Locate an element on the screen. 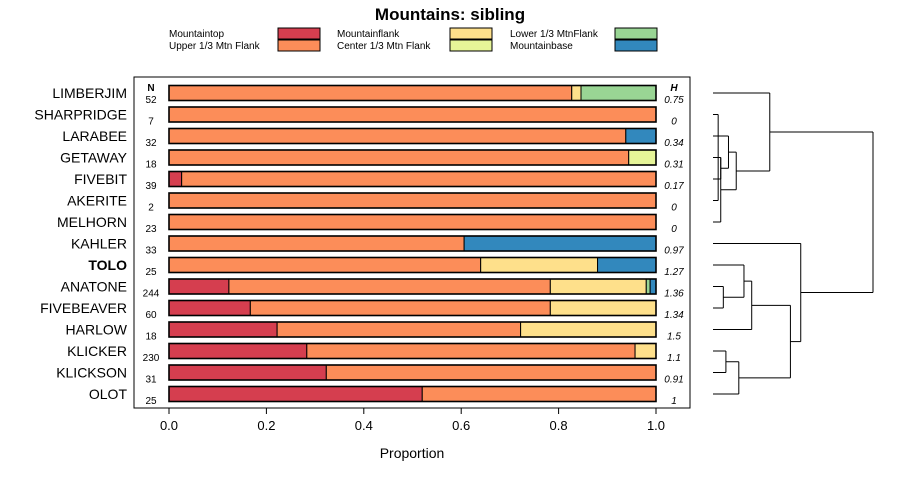  bar-outline-olot is located at coordinates (412, 394).